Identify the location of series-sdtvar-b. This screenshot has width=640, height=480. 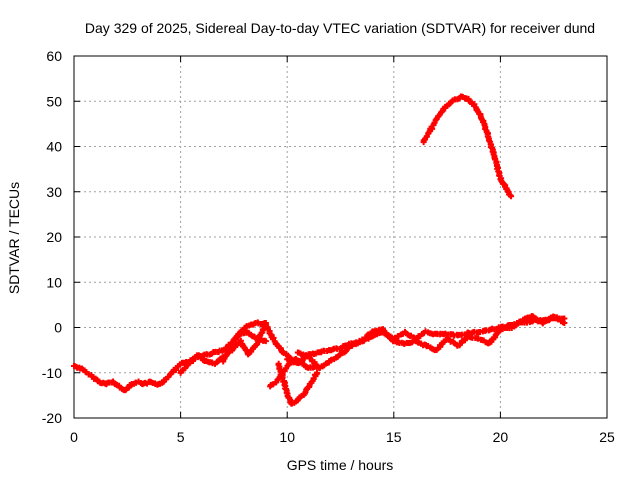
(214, 357).